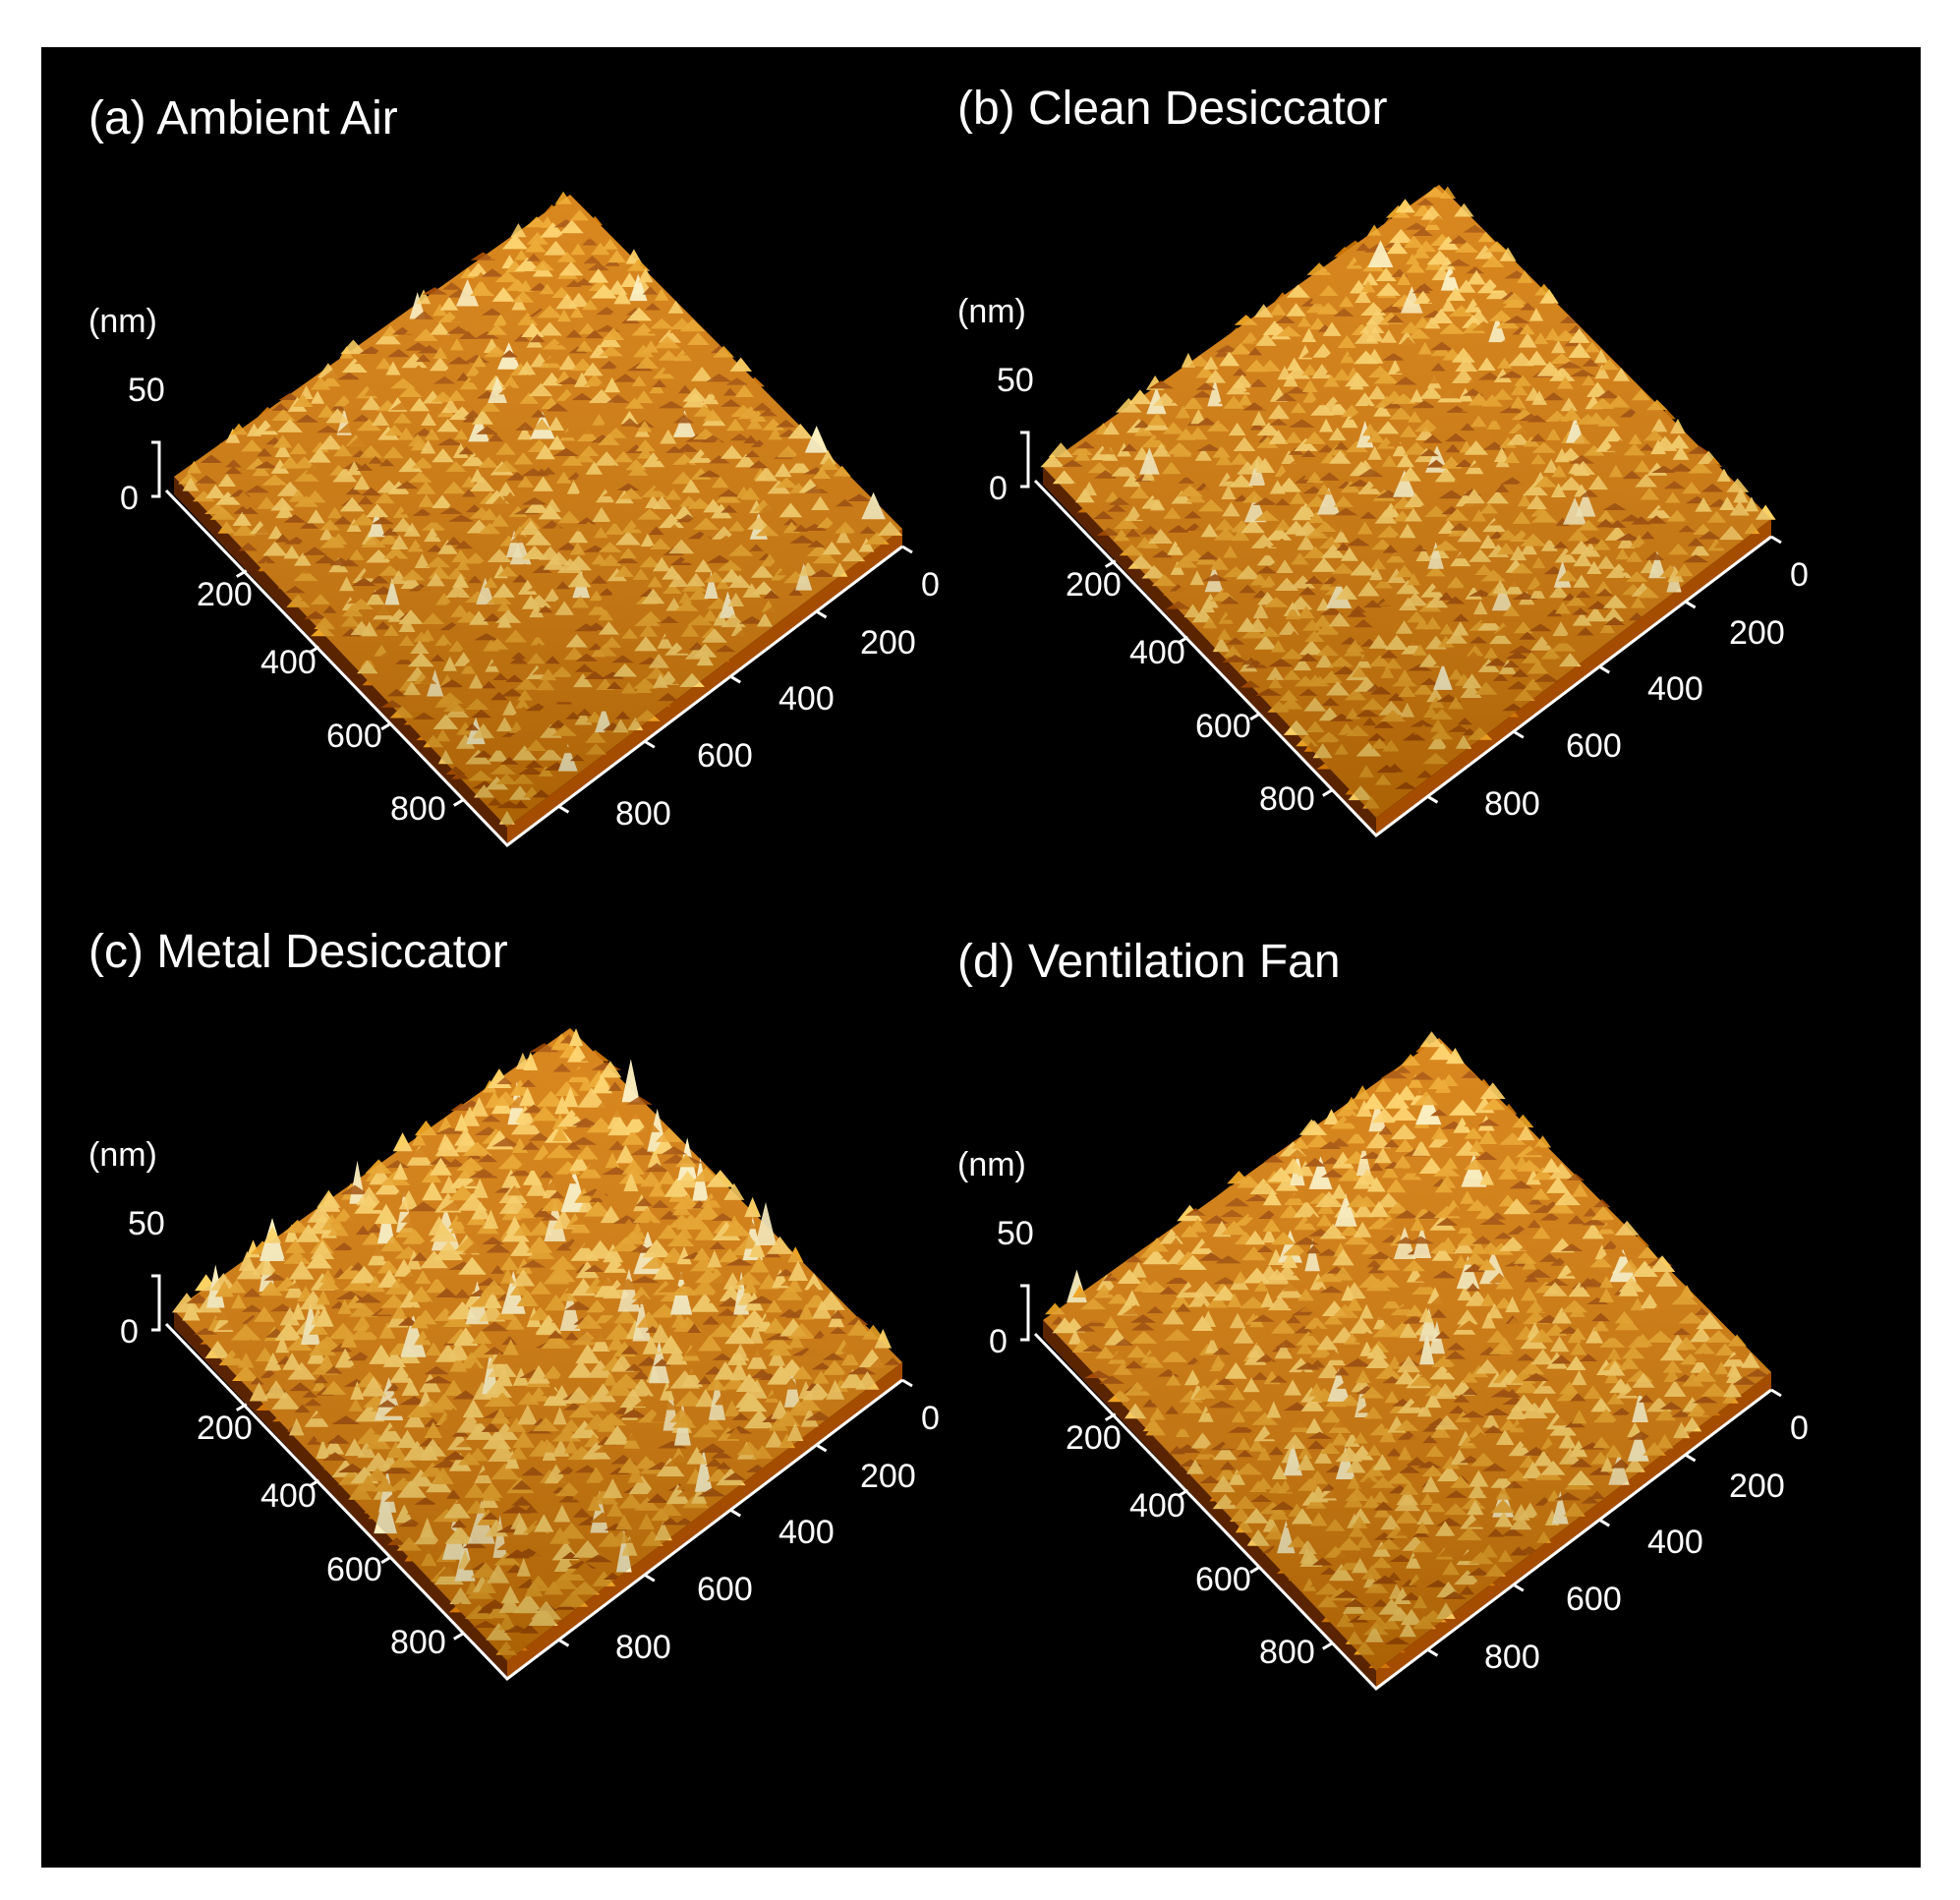  I want to click on z-tick-label-d: 0, so click(999, 1341).